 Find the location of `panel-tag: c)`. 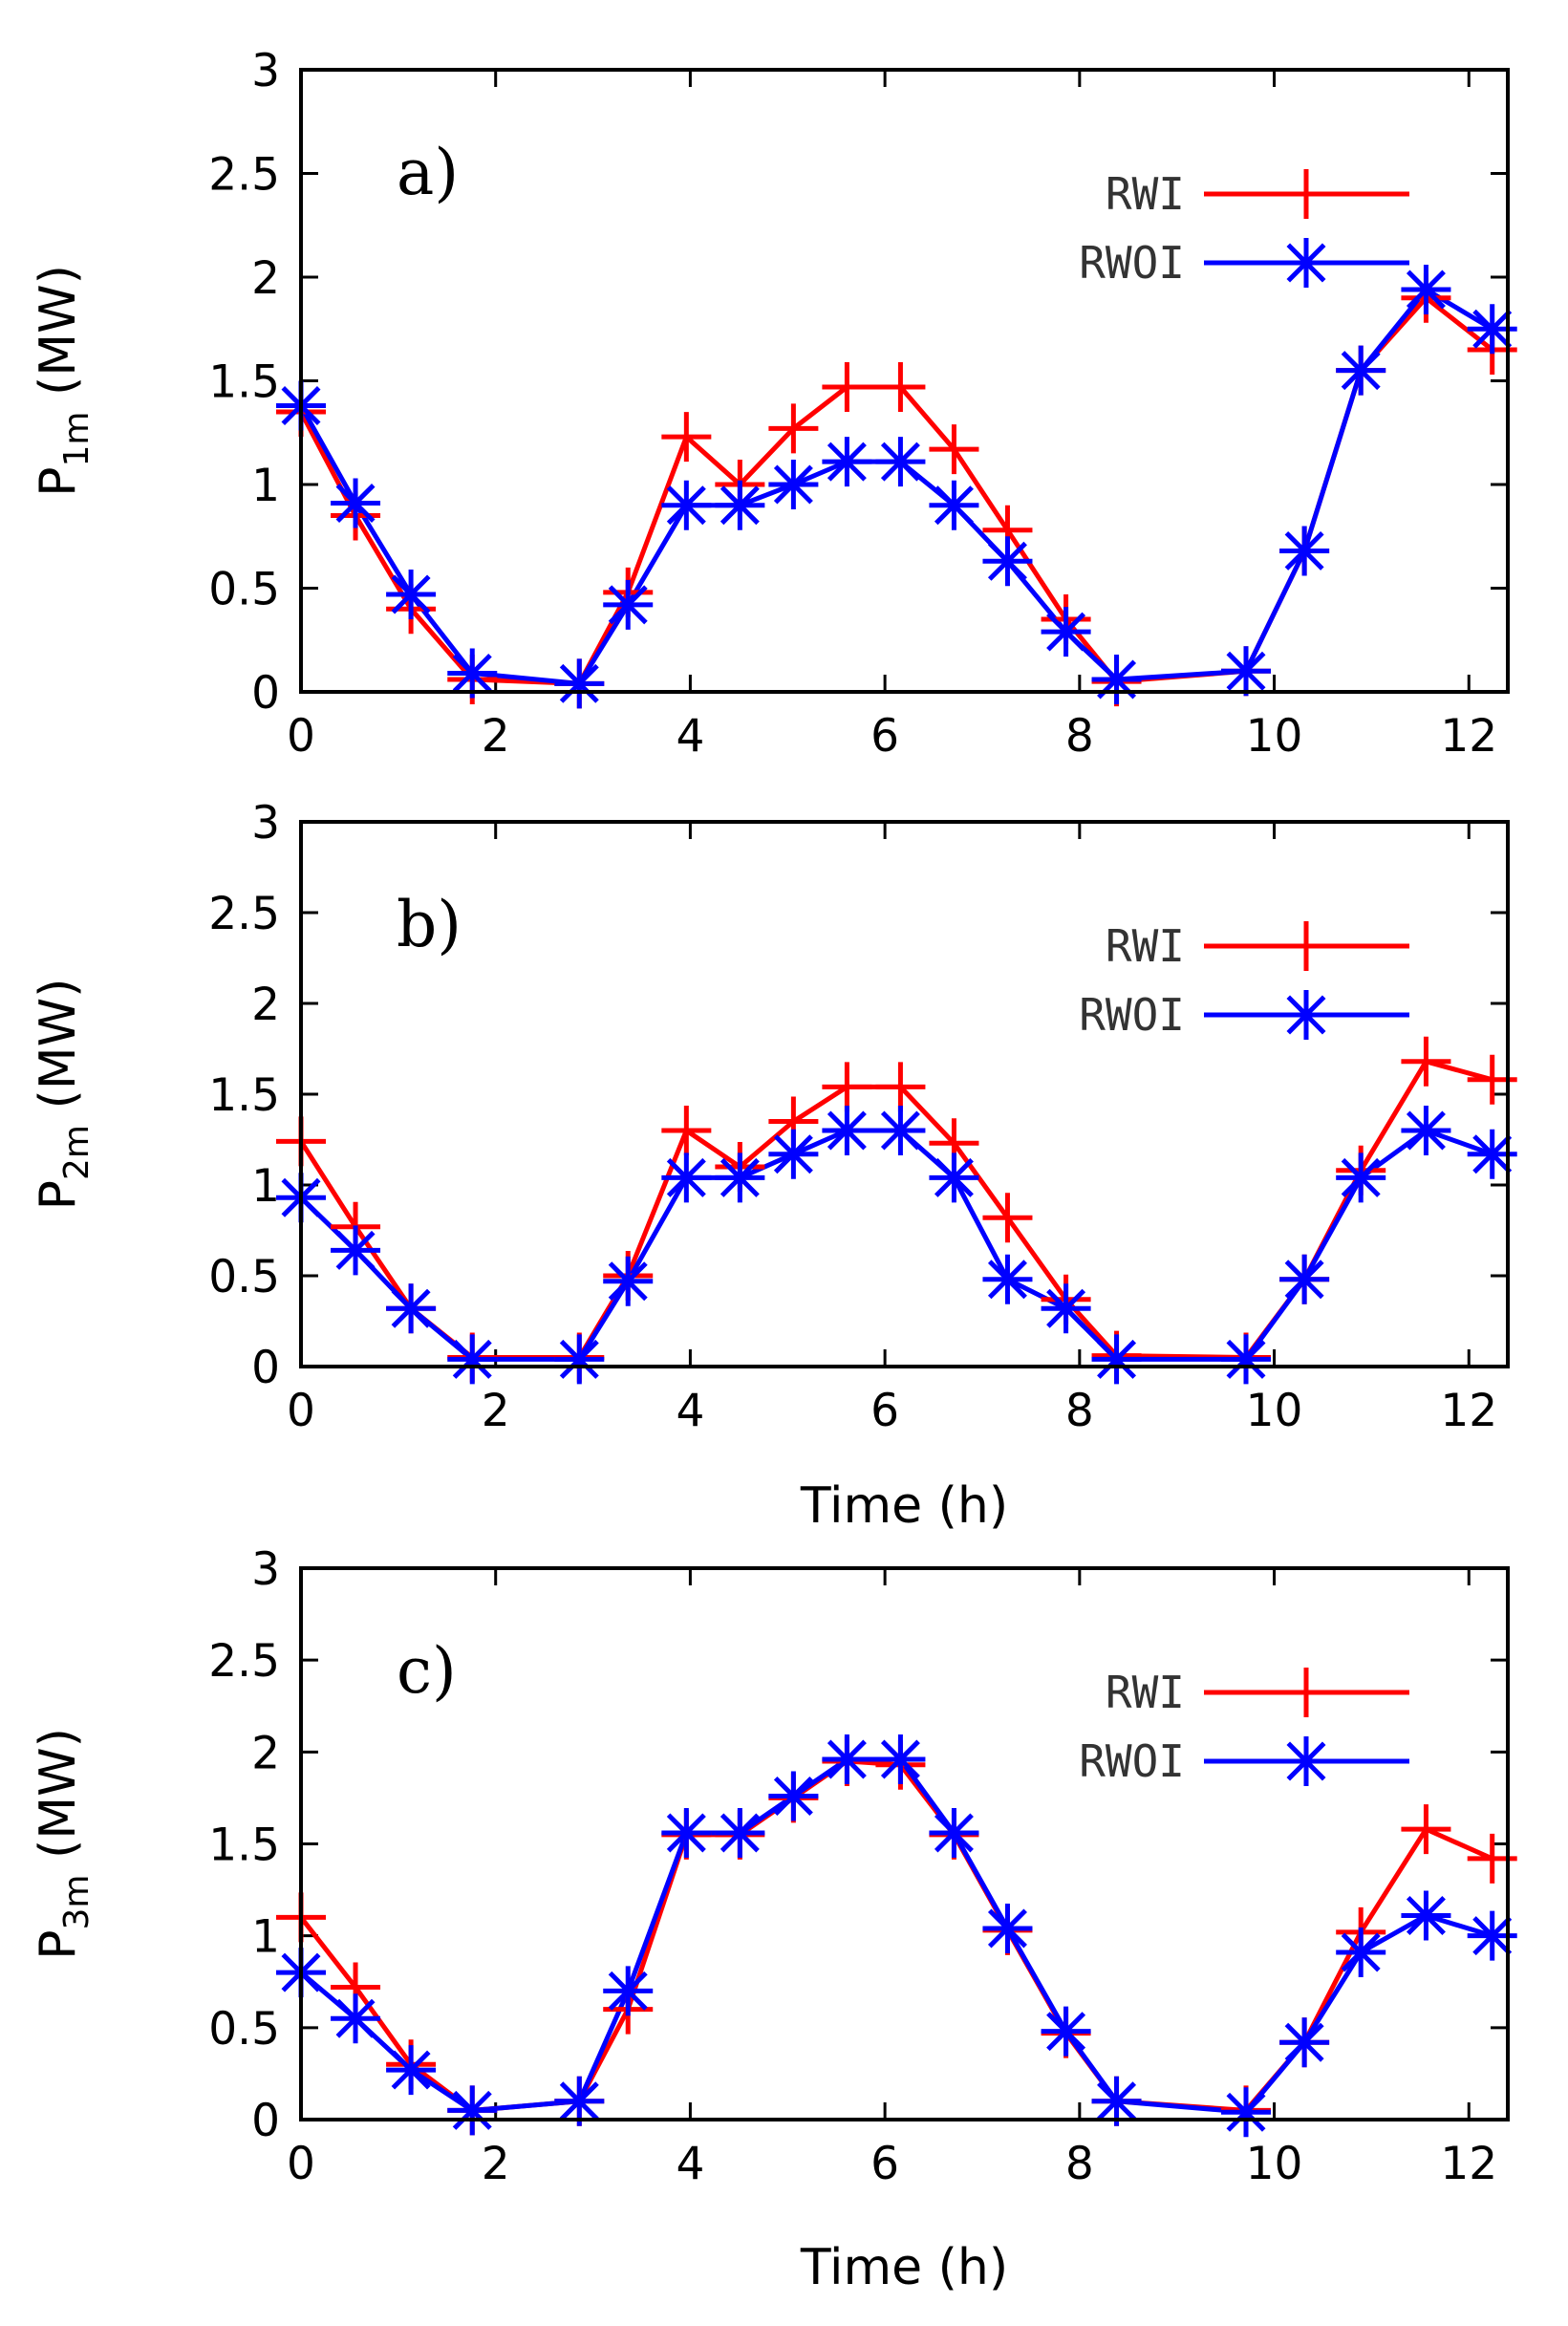

panel-tag: c) is located at coordinates (427, 1671).